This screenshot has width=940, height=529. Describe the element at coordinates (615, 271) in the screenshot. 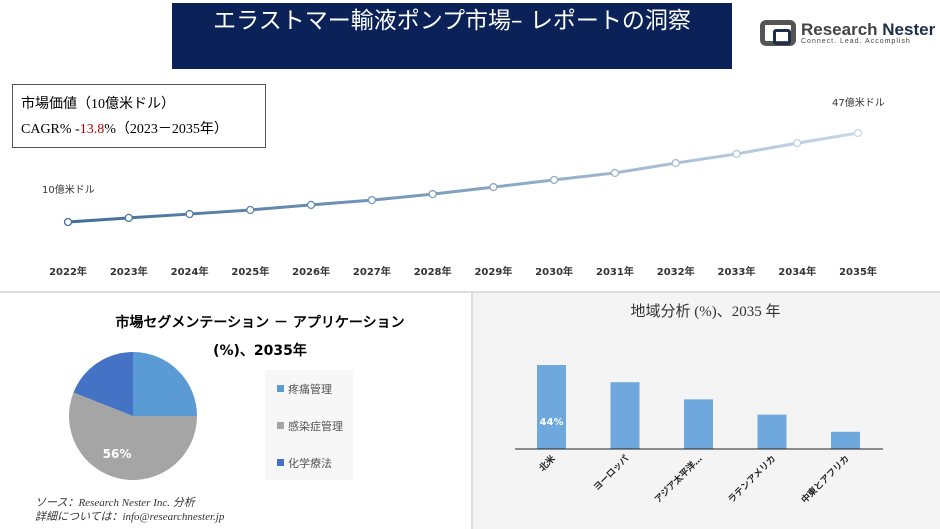

I see `x-tick-label: 2031年` at that location.